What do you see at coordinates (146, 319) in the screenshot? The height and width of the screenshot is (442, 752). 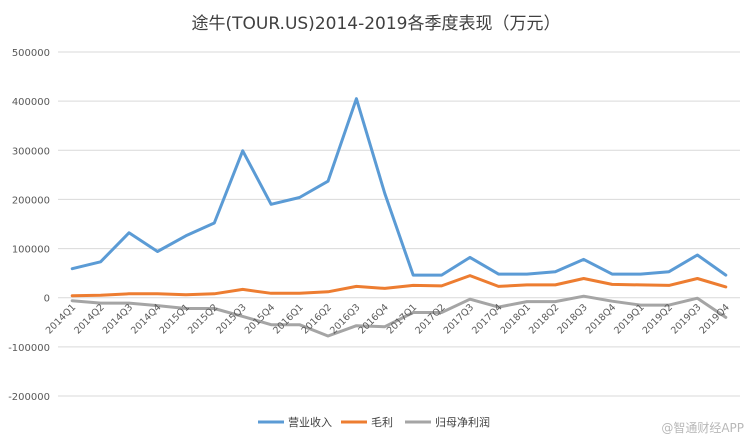 I see `x-tick-label: 2014Q4` at bounding box center [146, 319].